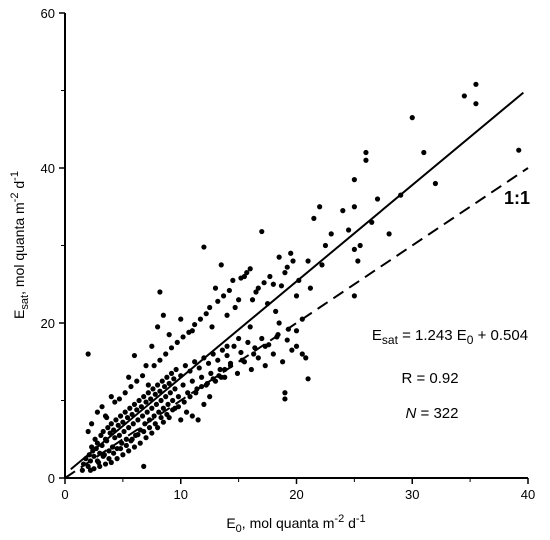 The width and height of the screenshot is (550, 540). I want to click on x-tick-label: 0, so click(64, 494).